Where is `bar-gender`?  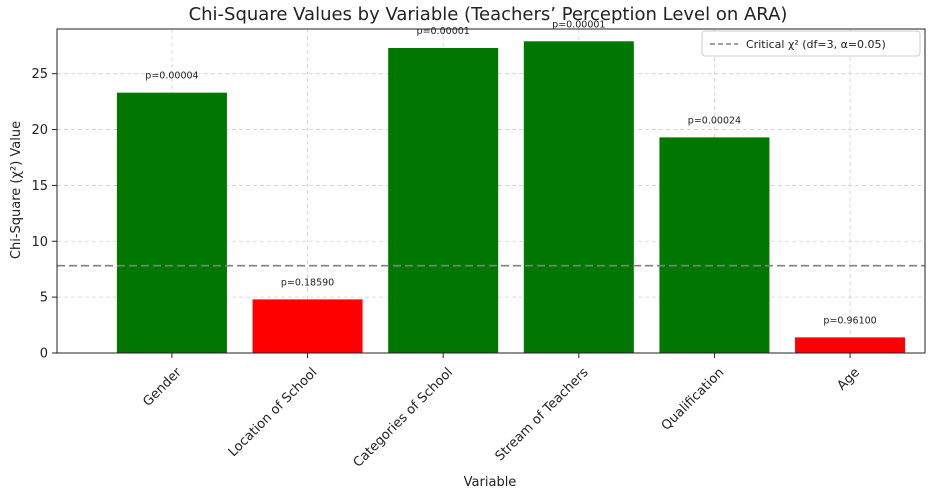
bar-gender is located at coordinates (171, 222).